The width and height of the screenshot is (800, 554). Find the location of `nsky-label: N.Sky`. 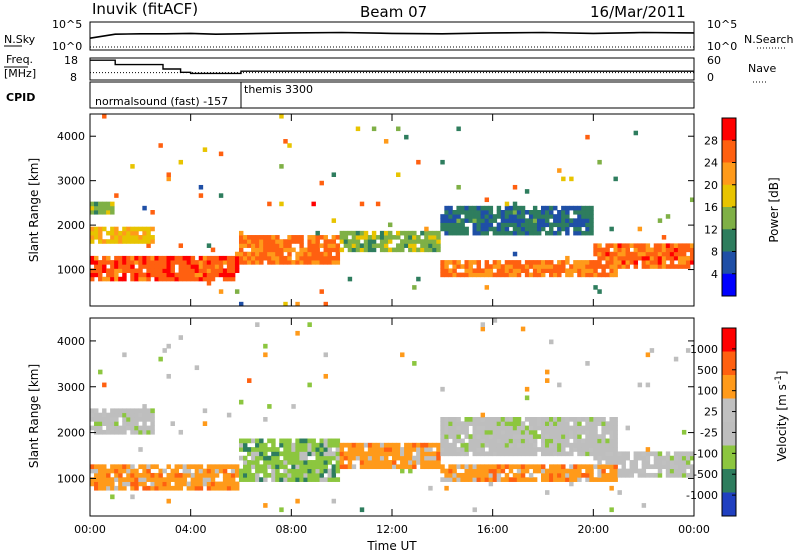

nsky-label: N.Sky is located at coordinates (20, 39).